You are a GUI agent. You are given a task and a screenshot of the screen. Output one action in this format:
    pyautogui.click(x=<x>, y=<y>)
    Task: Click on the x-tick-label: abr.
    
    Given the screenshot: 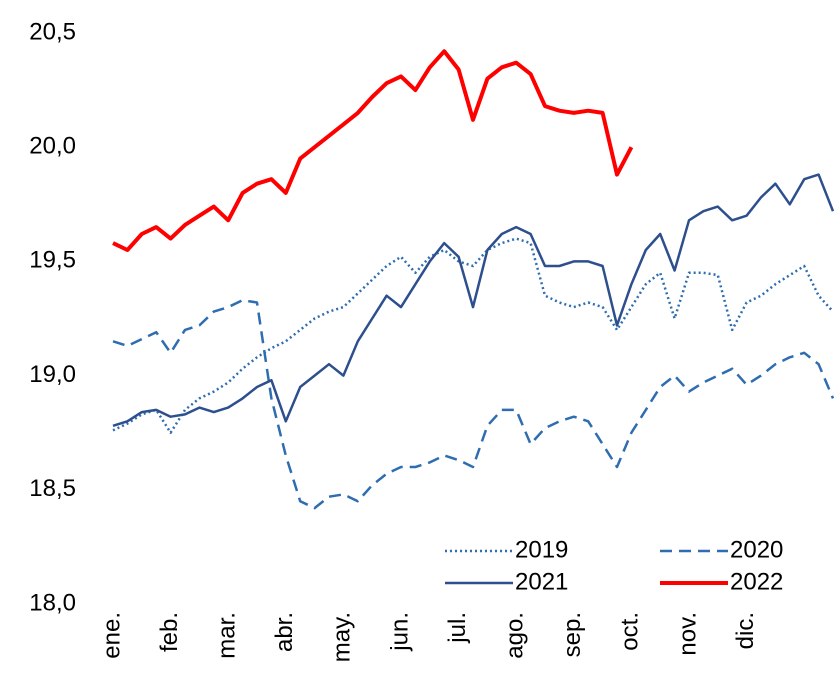 What is the action you would take?
    pyautogui.click(x=284, y=632)
    